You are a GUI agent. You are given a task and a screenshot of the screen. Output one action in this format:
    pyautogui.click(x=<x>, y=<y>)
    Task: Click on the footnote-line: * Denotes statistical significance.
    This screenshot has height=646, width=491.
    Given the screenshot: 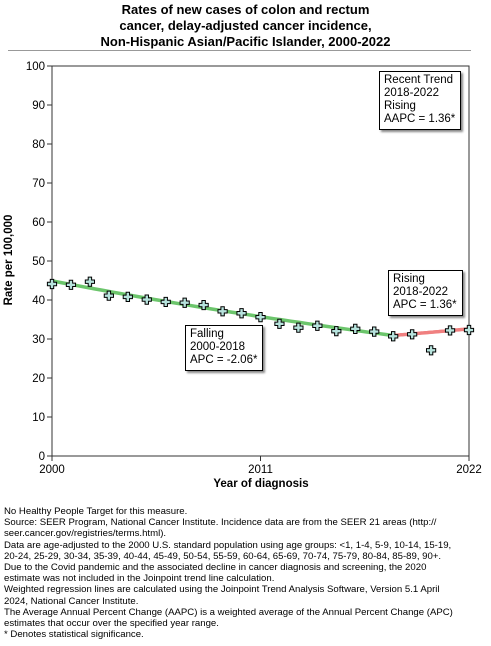 What is the action you would take?
    pyautogui.click(x=74, y=635)
    